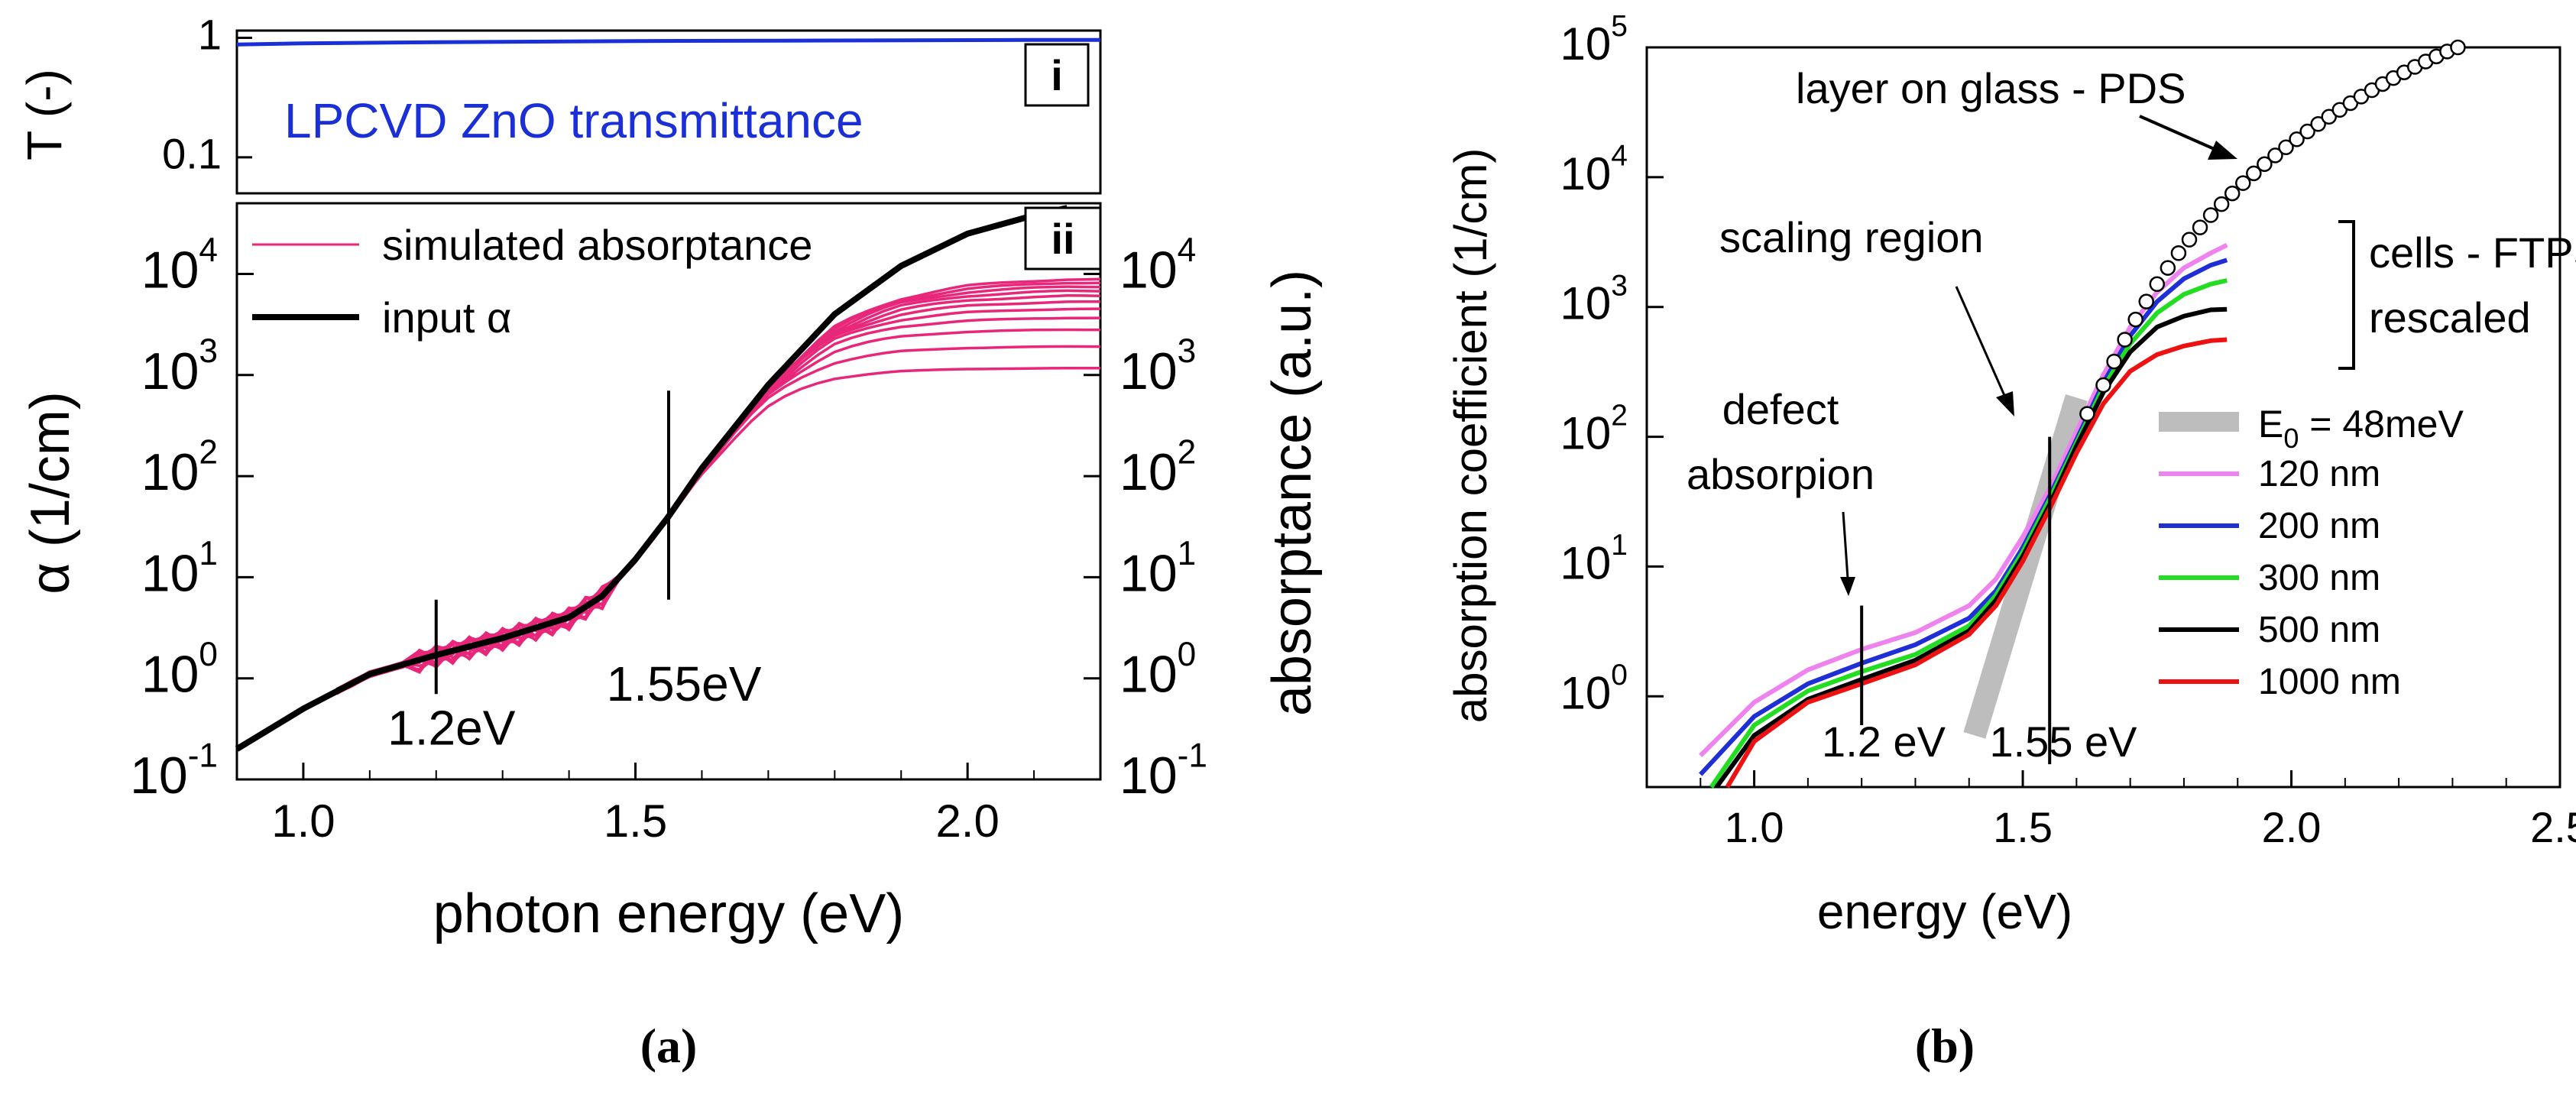 Image resolution: width=2576 pixels, height=1095 pixels. What do you see at coordinates (1057, 75) in the screenshot?
I see `panel-tag-i: i` at bounding box center [1057, 75].